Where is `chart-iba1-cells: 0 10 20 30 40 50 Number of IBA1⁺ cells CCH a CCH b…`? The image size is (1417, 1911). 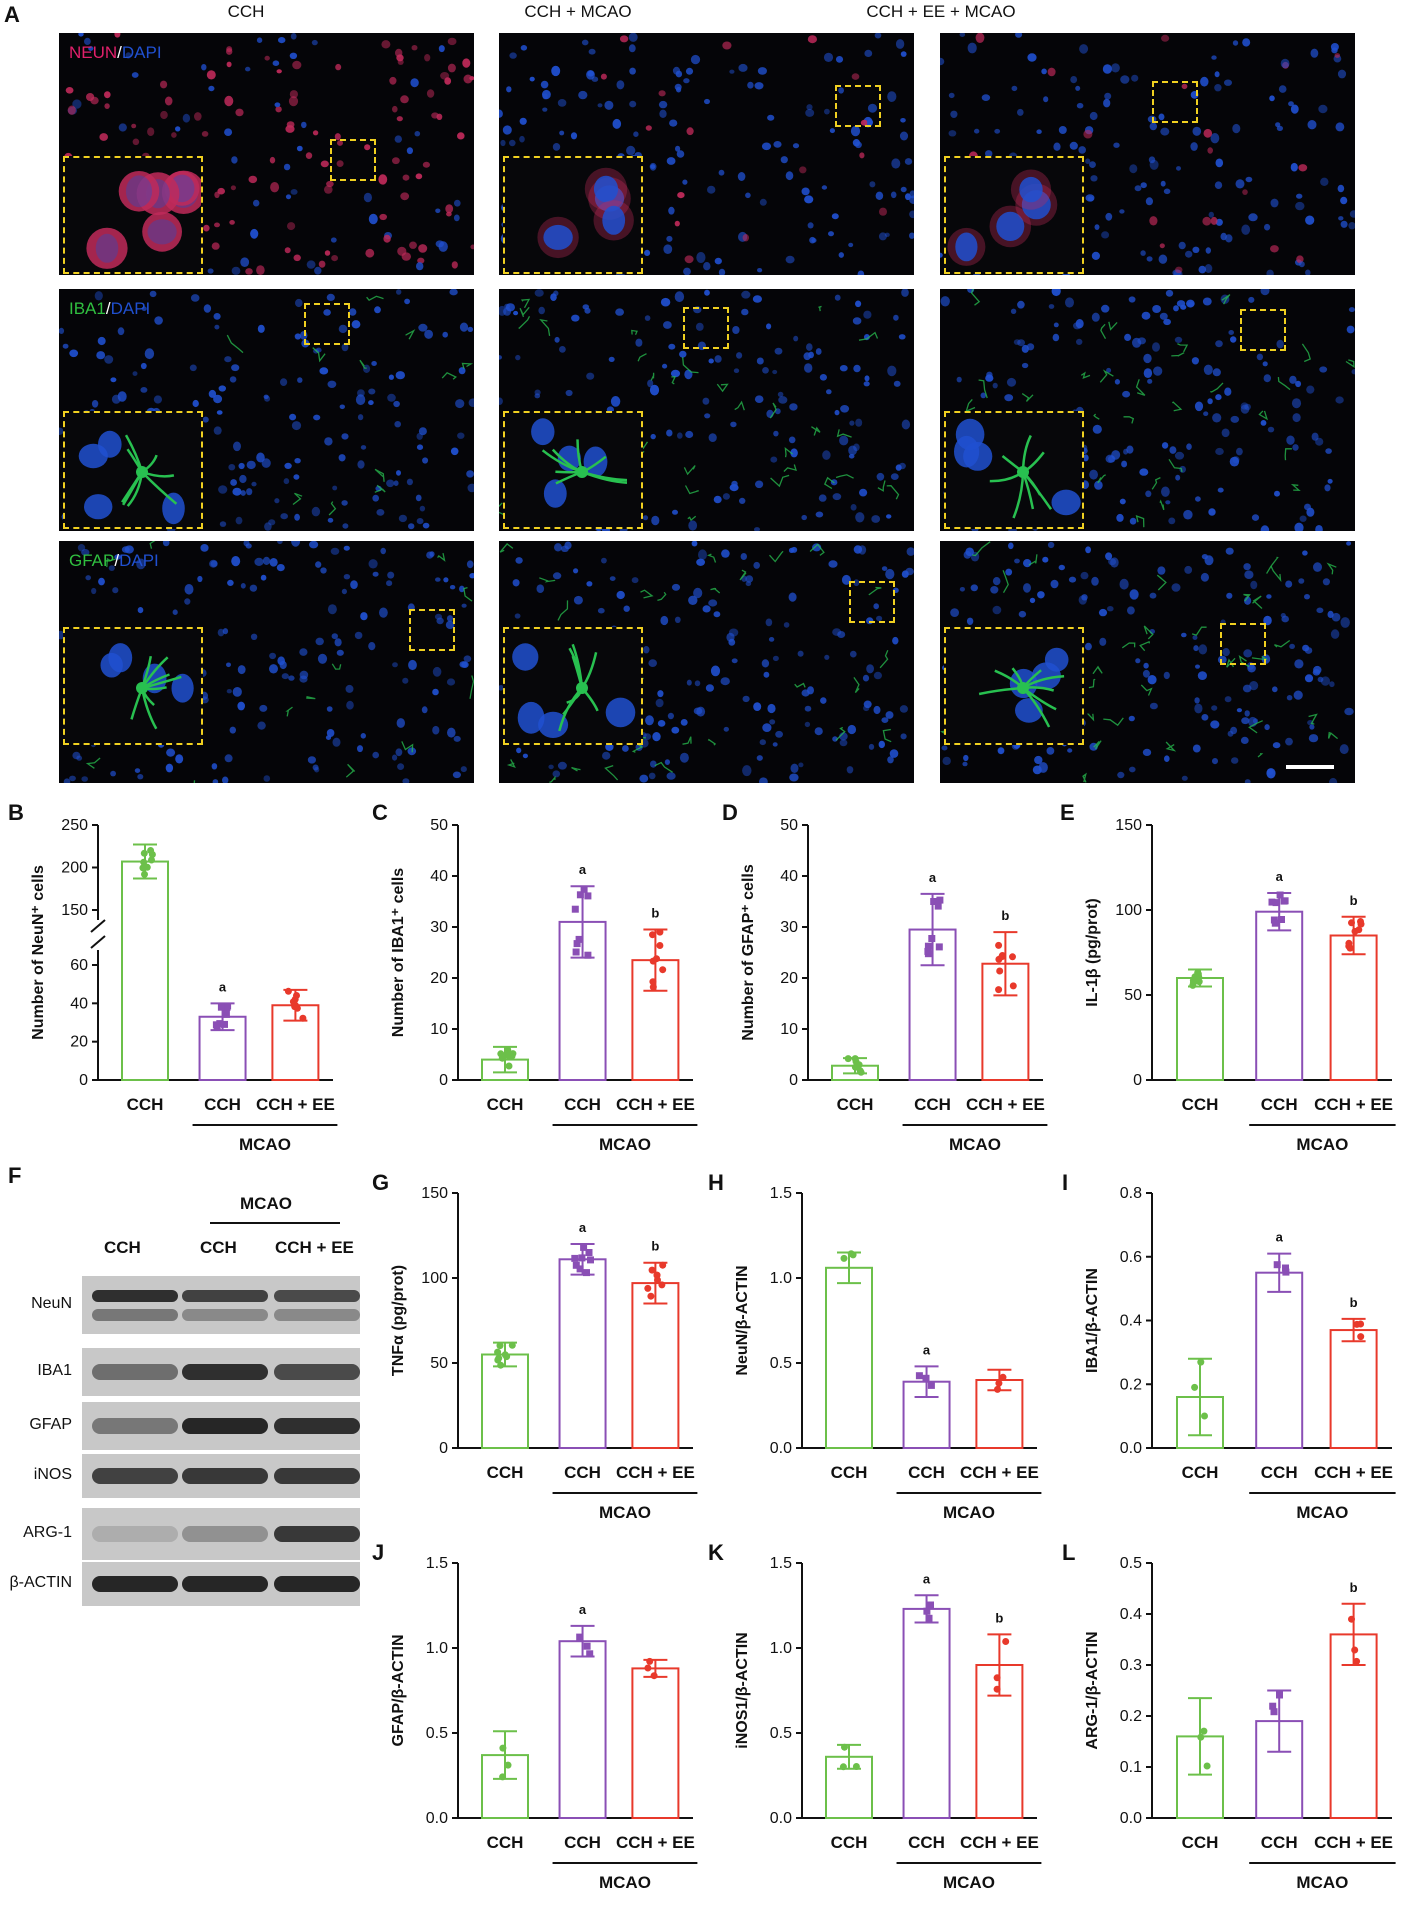
chart-iba1-cells: 0 10 20 30 40 50 Number of IBA1⁺ cells CCH a CCH b… is located at coordinates (544, 985).